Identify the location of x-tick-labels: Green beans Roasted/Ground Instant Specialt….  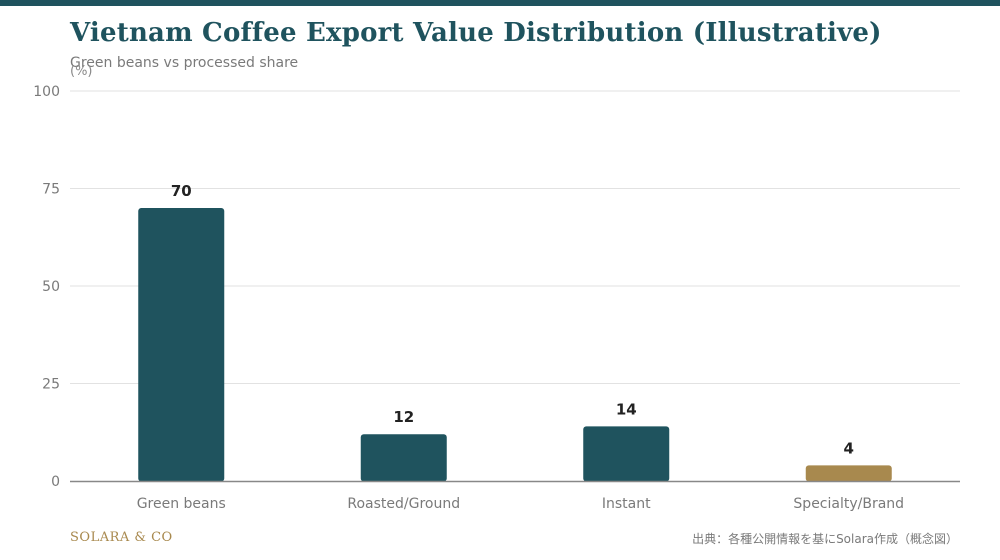
(520, 504).